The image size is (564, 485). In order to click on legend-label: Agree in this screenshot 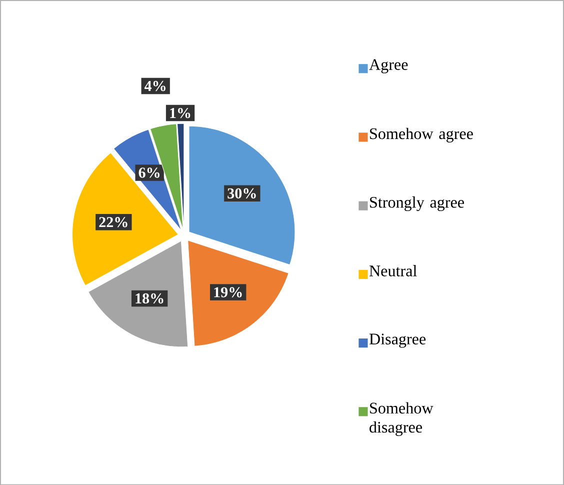, I will do `click(388, 66)`.